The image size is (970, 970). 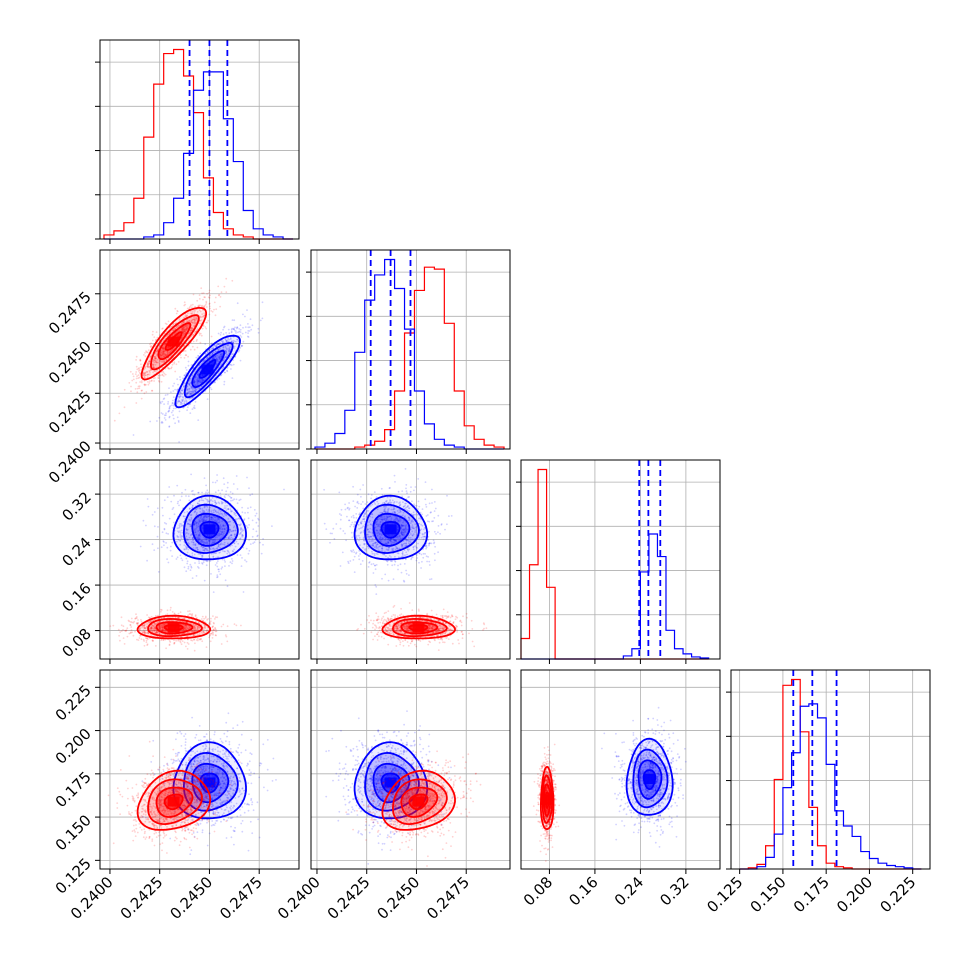 What do you see at coordinates (299, 898) in the screenshot?
I see `xtick-label-1-0: 0.2400` at bounding box center [299, 898].